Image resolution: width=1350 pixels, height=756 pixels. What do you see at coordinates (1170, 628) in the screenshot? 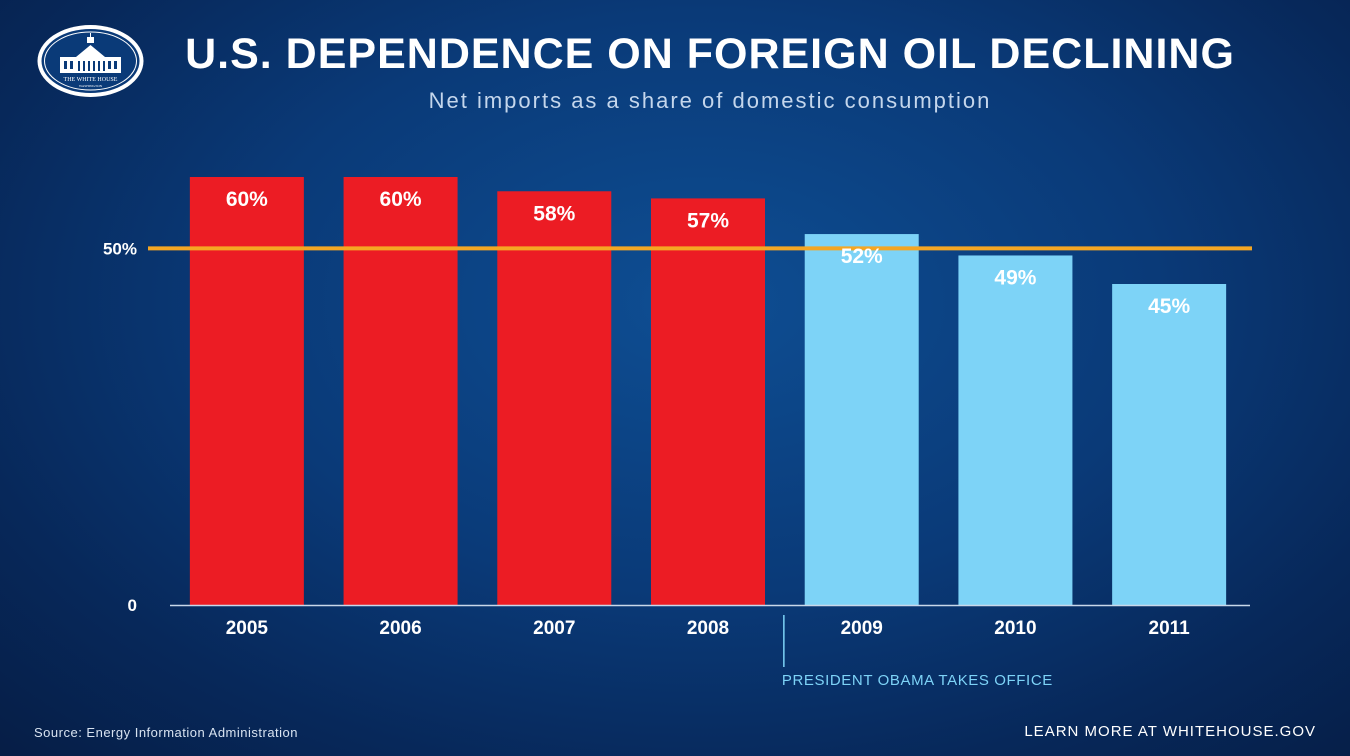
I see `x-tick-label-2011: 2011` at bounding box center [1170, 628].